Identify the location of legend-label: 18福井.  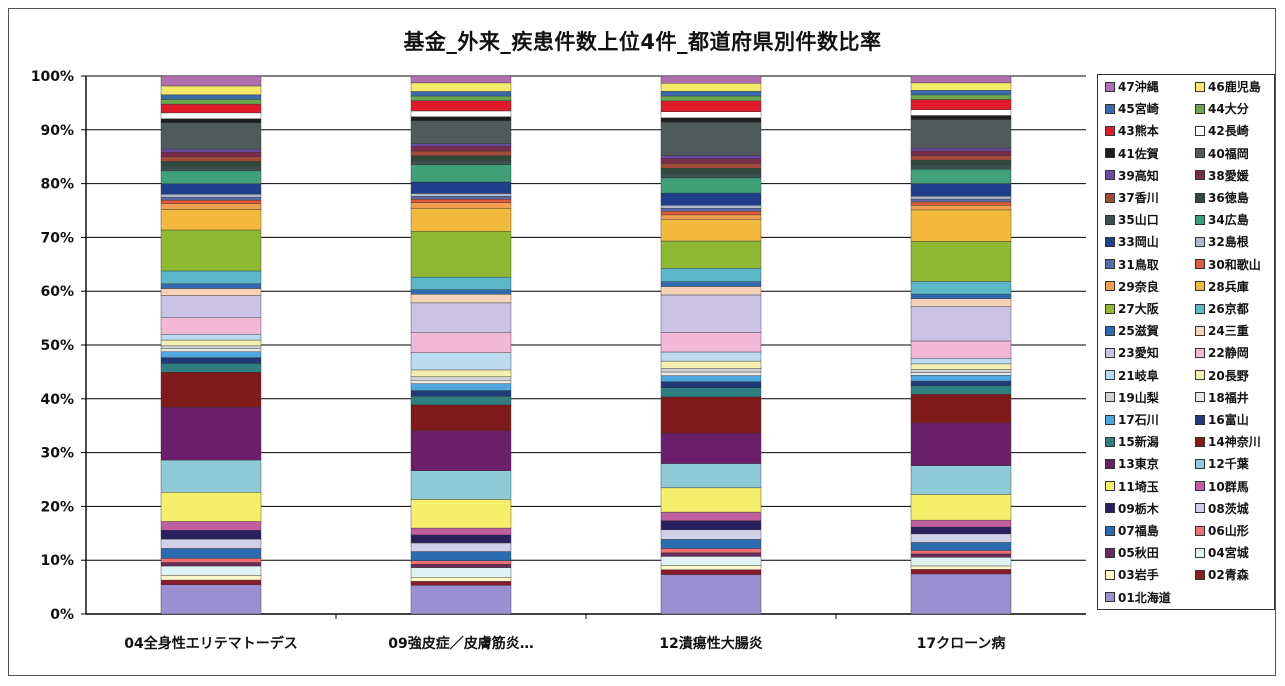
(1228, 397).